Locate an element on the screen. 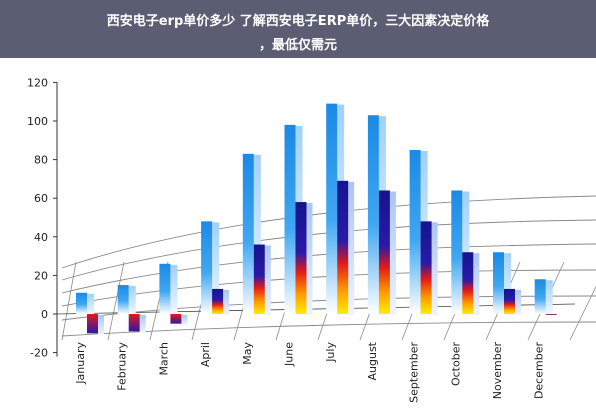 The height and width of the screenshot is (418, 596). x-tick-label: May is located at coordinates (247, 353).